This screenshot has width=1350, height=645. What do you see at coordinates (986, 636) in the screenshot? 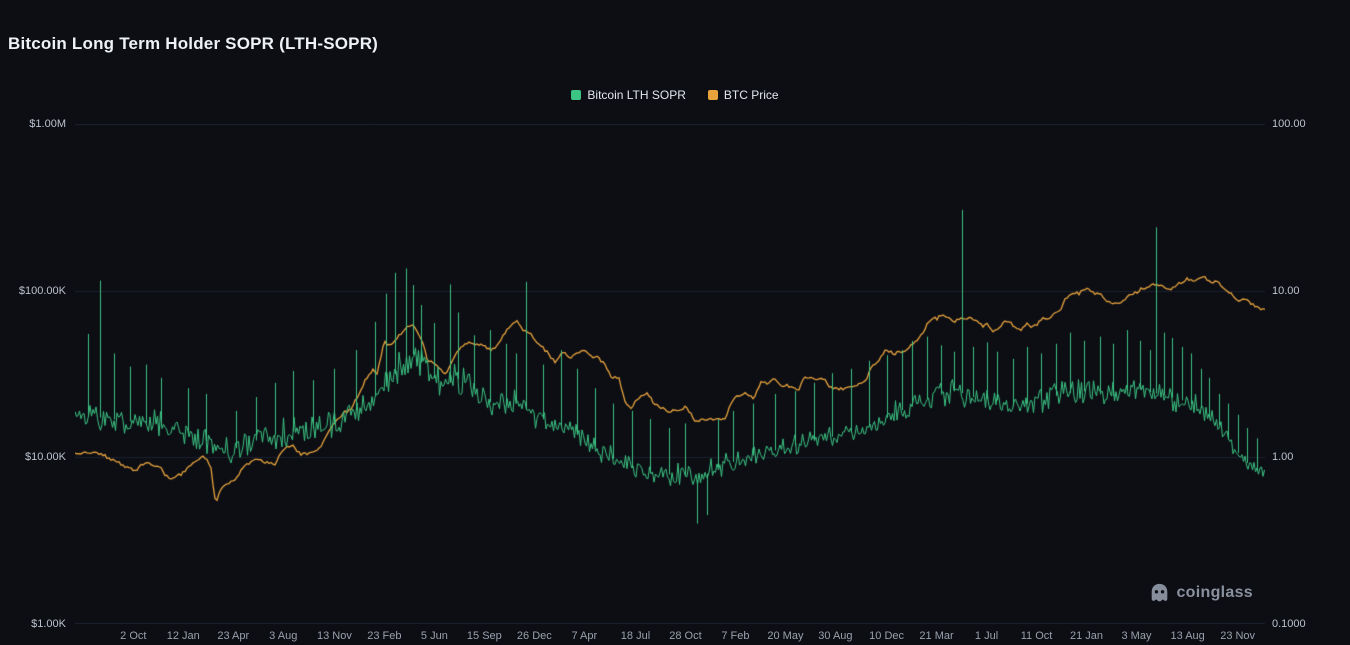
I see `x-axis-label: 1 Jul` at bounding box center [986, 636].